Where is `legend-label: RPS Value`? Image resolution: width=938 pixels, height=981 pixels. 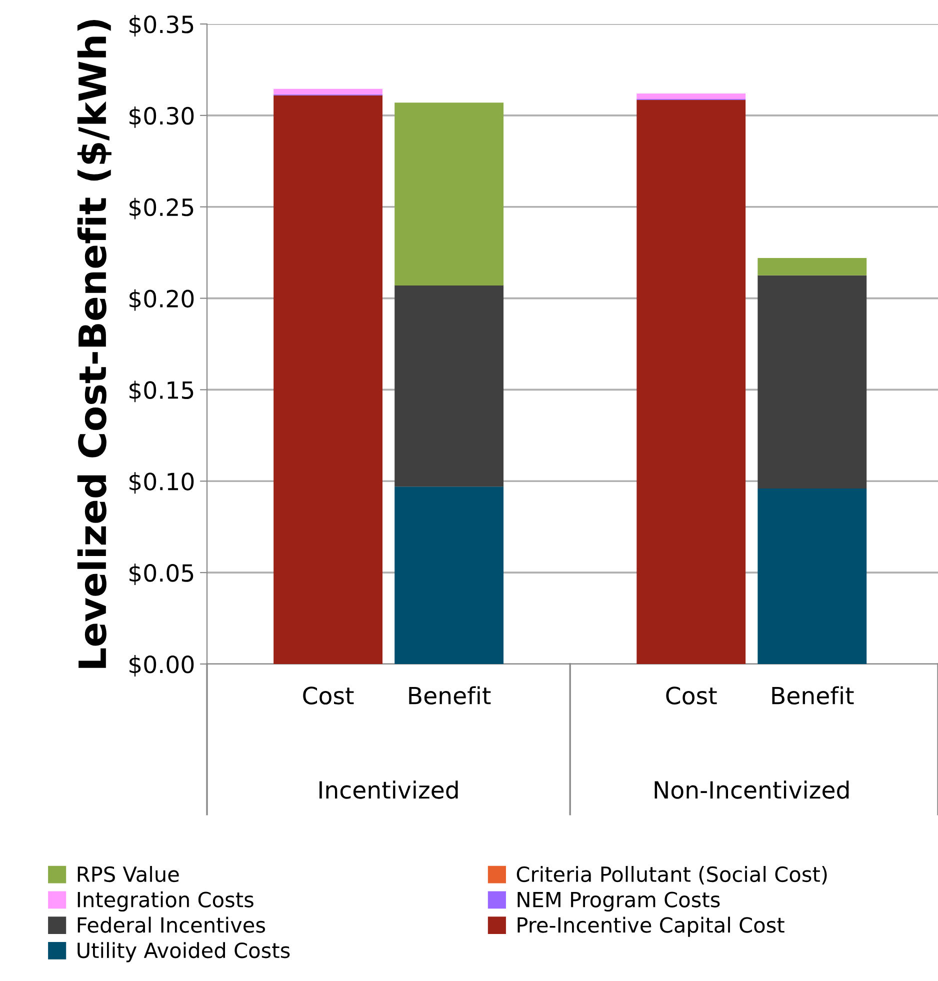
legend-label: RPS Value is located at coordinates (128, 874).